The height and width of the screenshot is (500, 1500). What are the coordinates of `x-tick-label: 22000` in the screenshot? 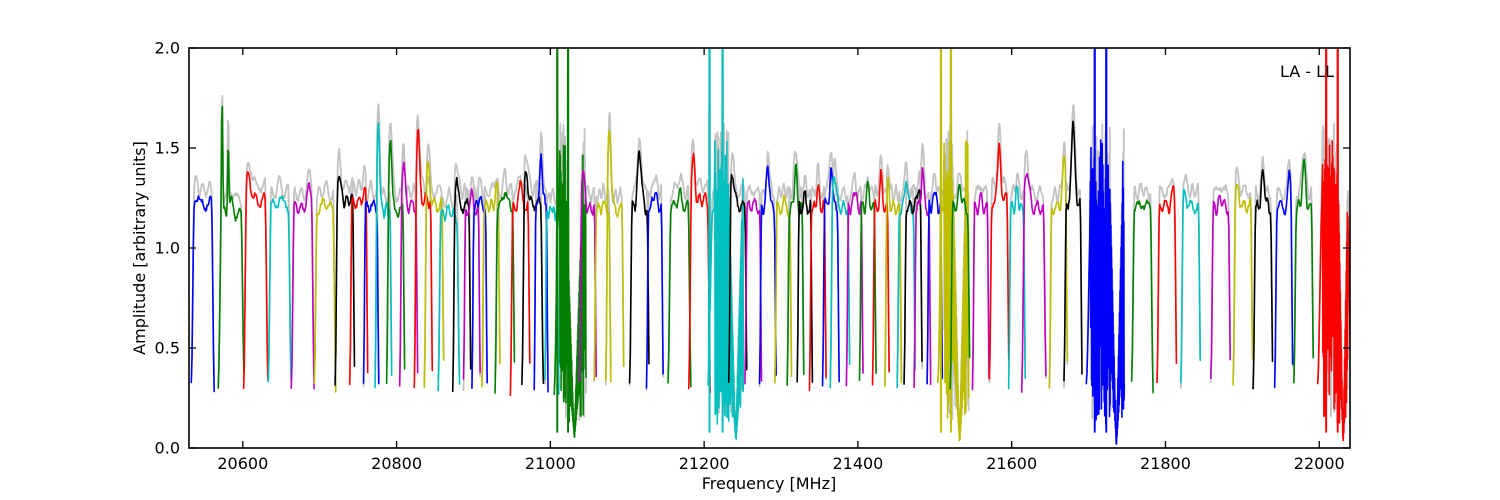 It's located at (1319, 463).